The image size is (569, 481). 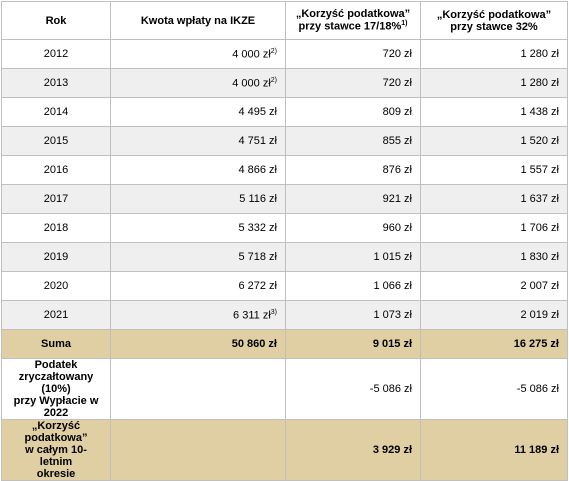 What do you see at coordinates (257, 257) in the screenshot?
I see `cell-text: 5 718 zł` at bounding box center [257, 257].